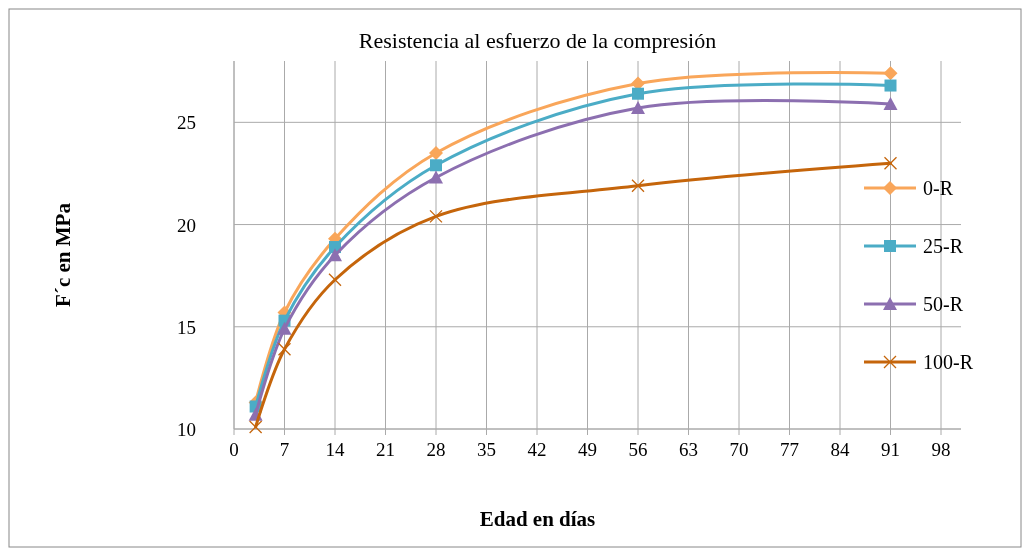 The image size is (1030, 556). I want to click on y-axis-title: F´c en MPa, so click(63, 254).